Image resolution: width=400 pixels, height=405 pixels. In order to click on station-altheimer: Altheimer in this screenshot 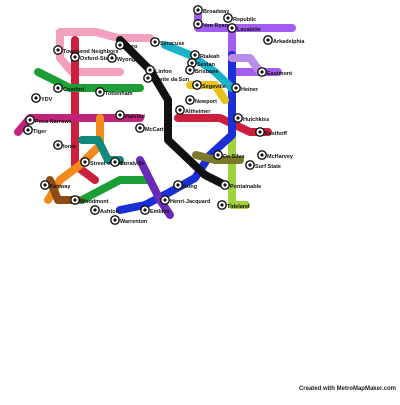, I will do `click(193, 110)`.